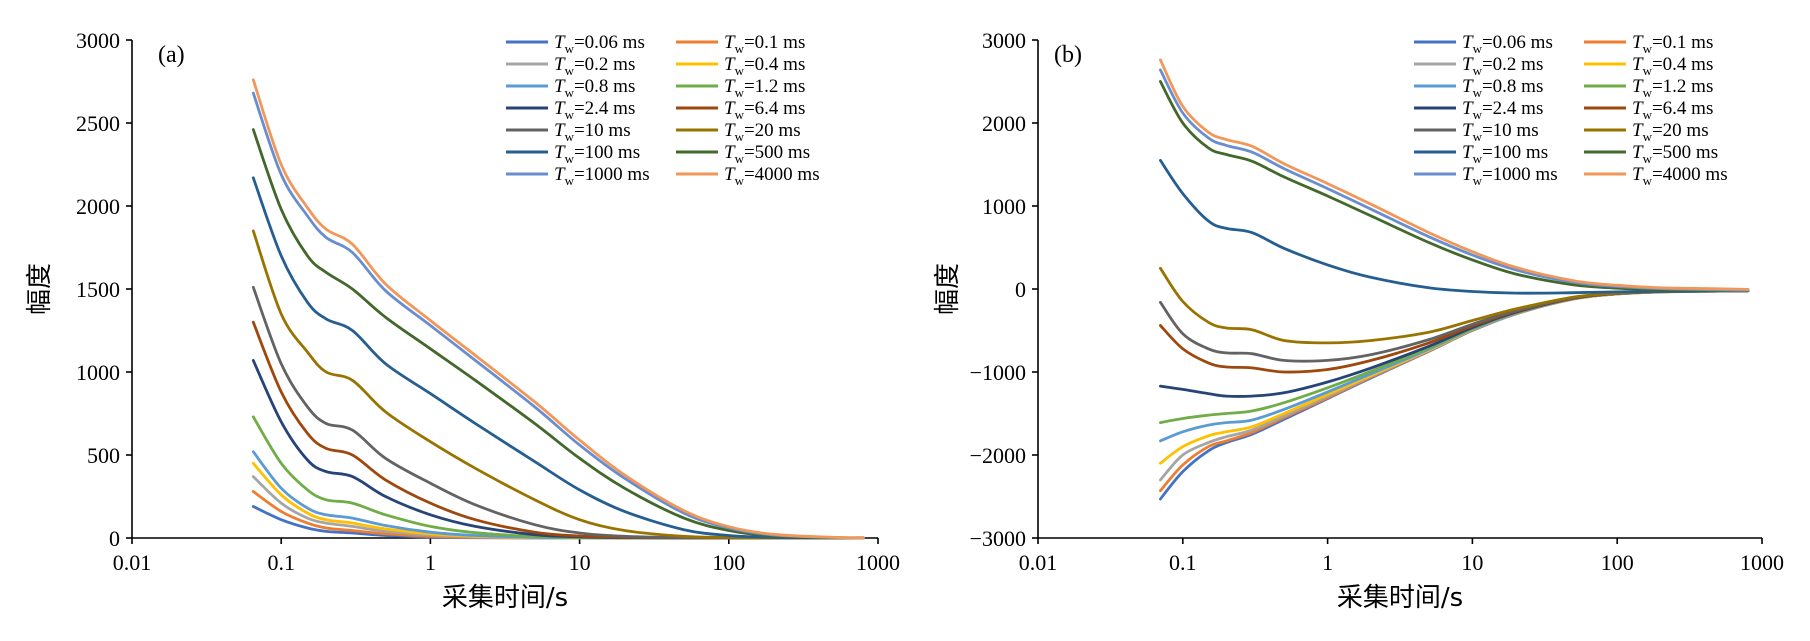 Image resolution: width=1810 pixels, height=641 pixels. I want to click on y-tick-label: 1500, so click(98, 289).